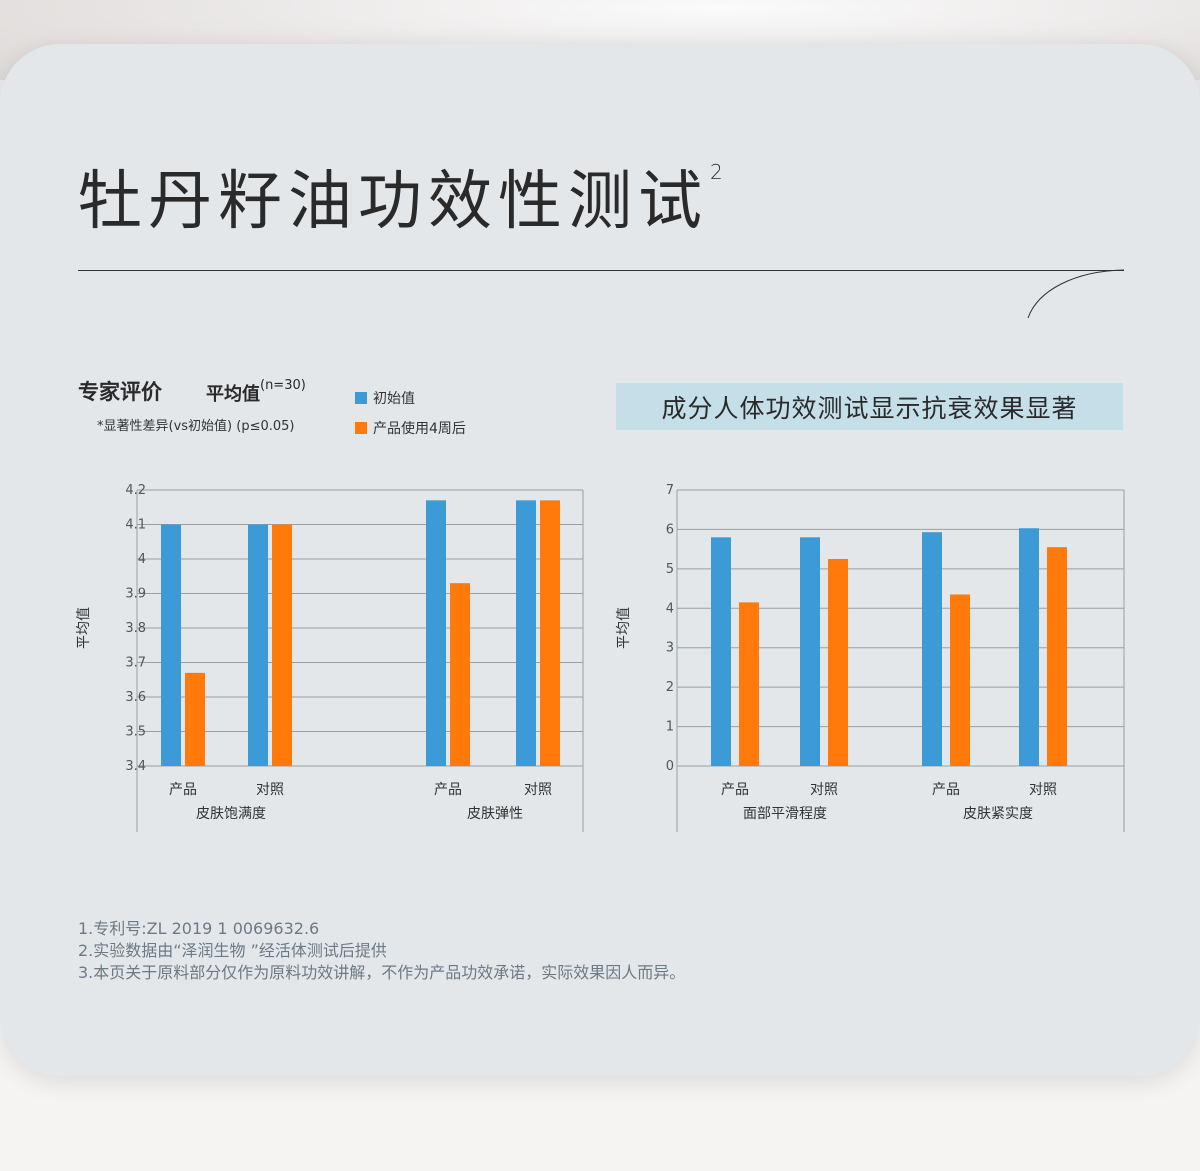 The width and height of the screenshot is (1200, 1171). I want to click on y-tick-label: 3.9, so click(135, 594).